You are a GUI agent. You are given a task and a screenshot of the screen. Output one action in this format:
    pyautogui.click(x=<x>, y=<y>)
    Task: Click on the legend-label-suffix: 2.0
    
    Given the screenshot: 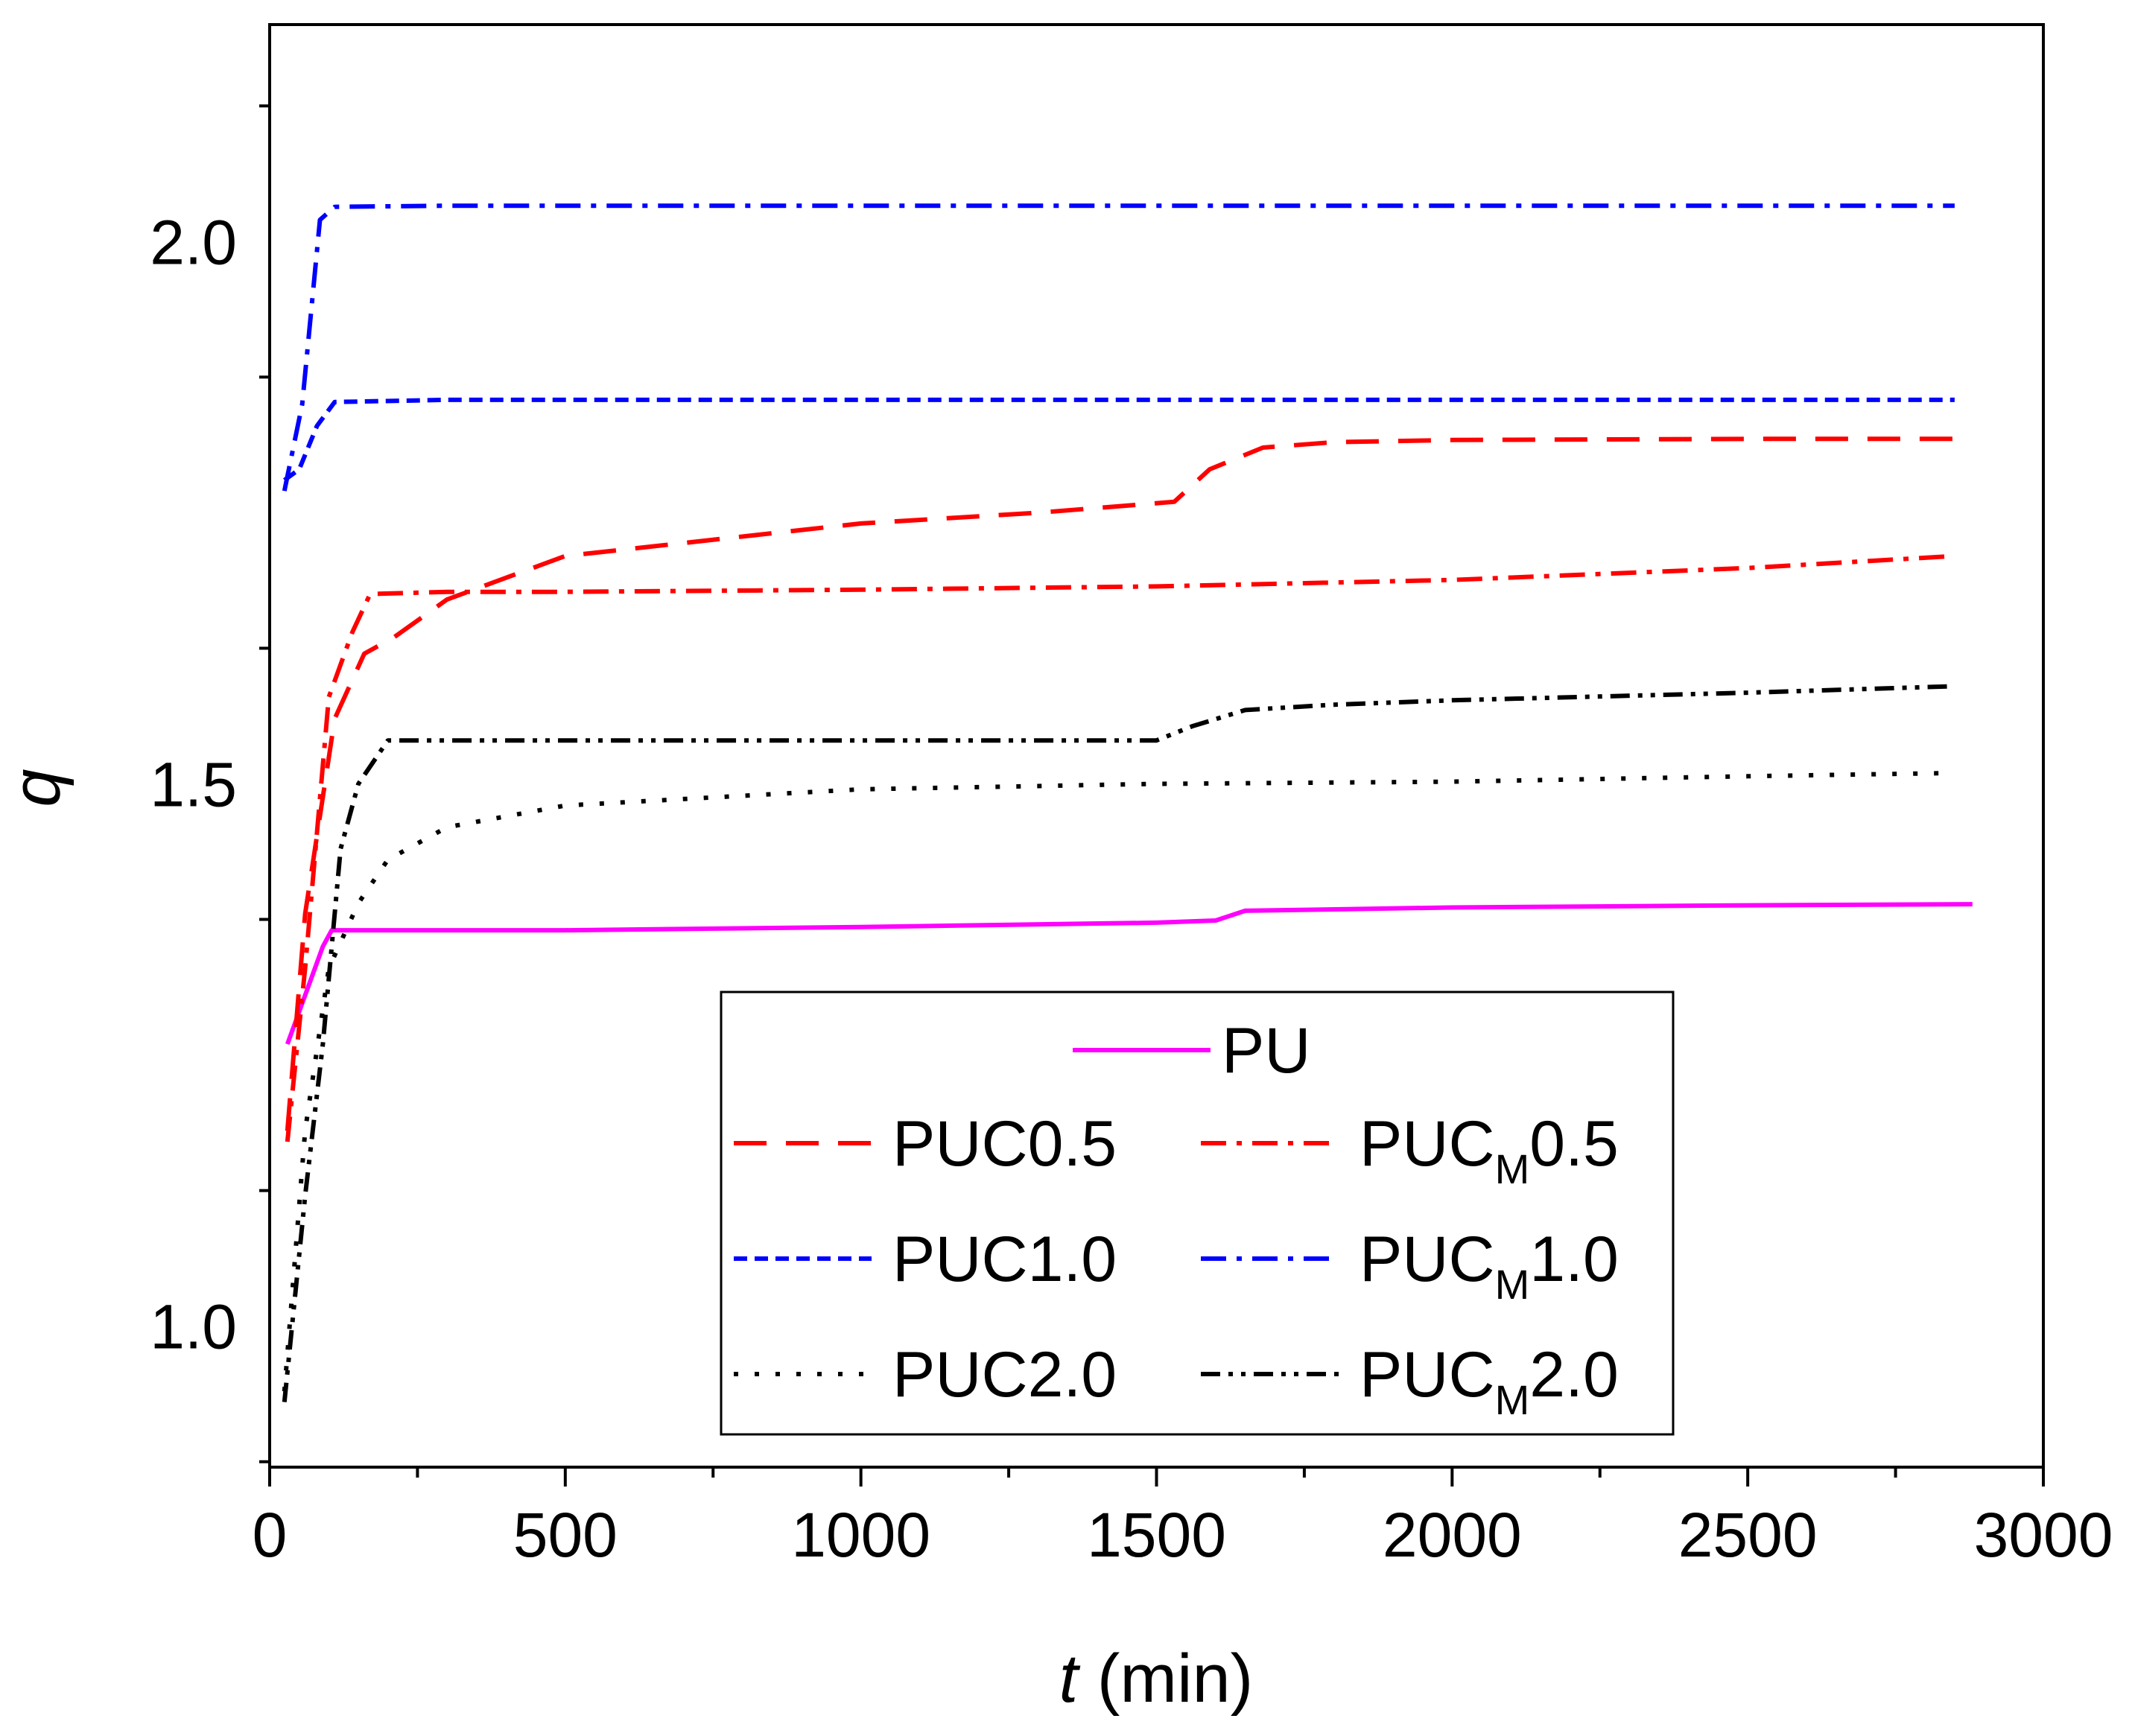 What is the action you would take?
    pyautogui.click(x=1574, y=1375)
    